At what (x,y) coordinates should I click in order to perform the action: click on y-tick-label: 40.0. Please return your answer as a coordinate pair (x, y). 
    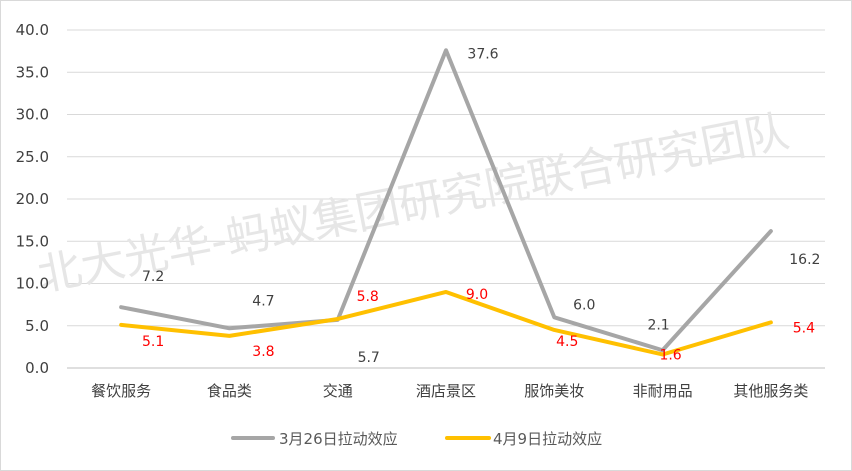
    Looking at the image, I should click on (32, 30).